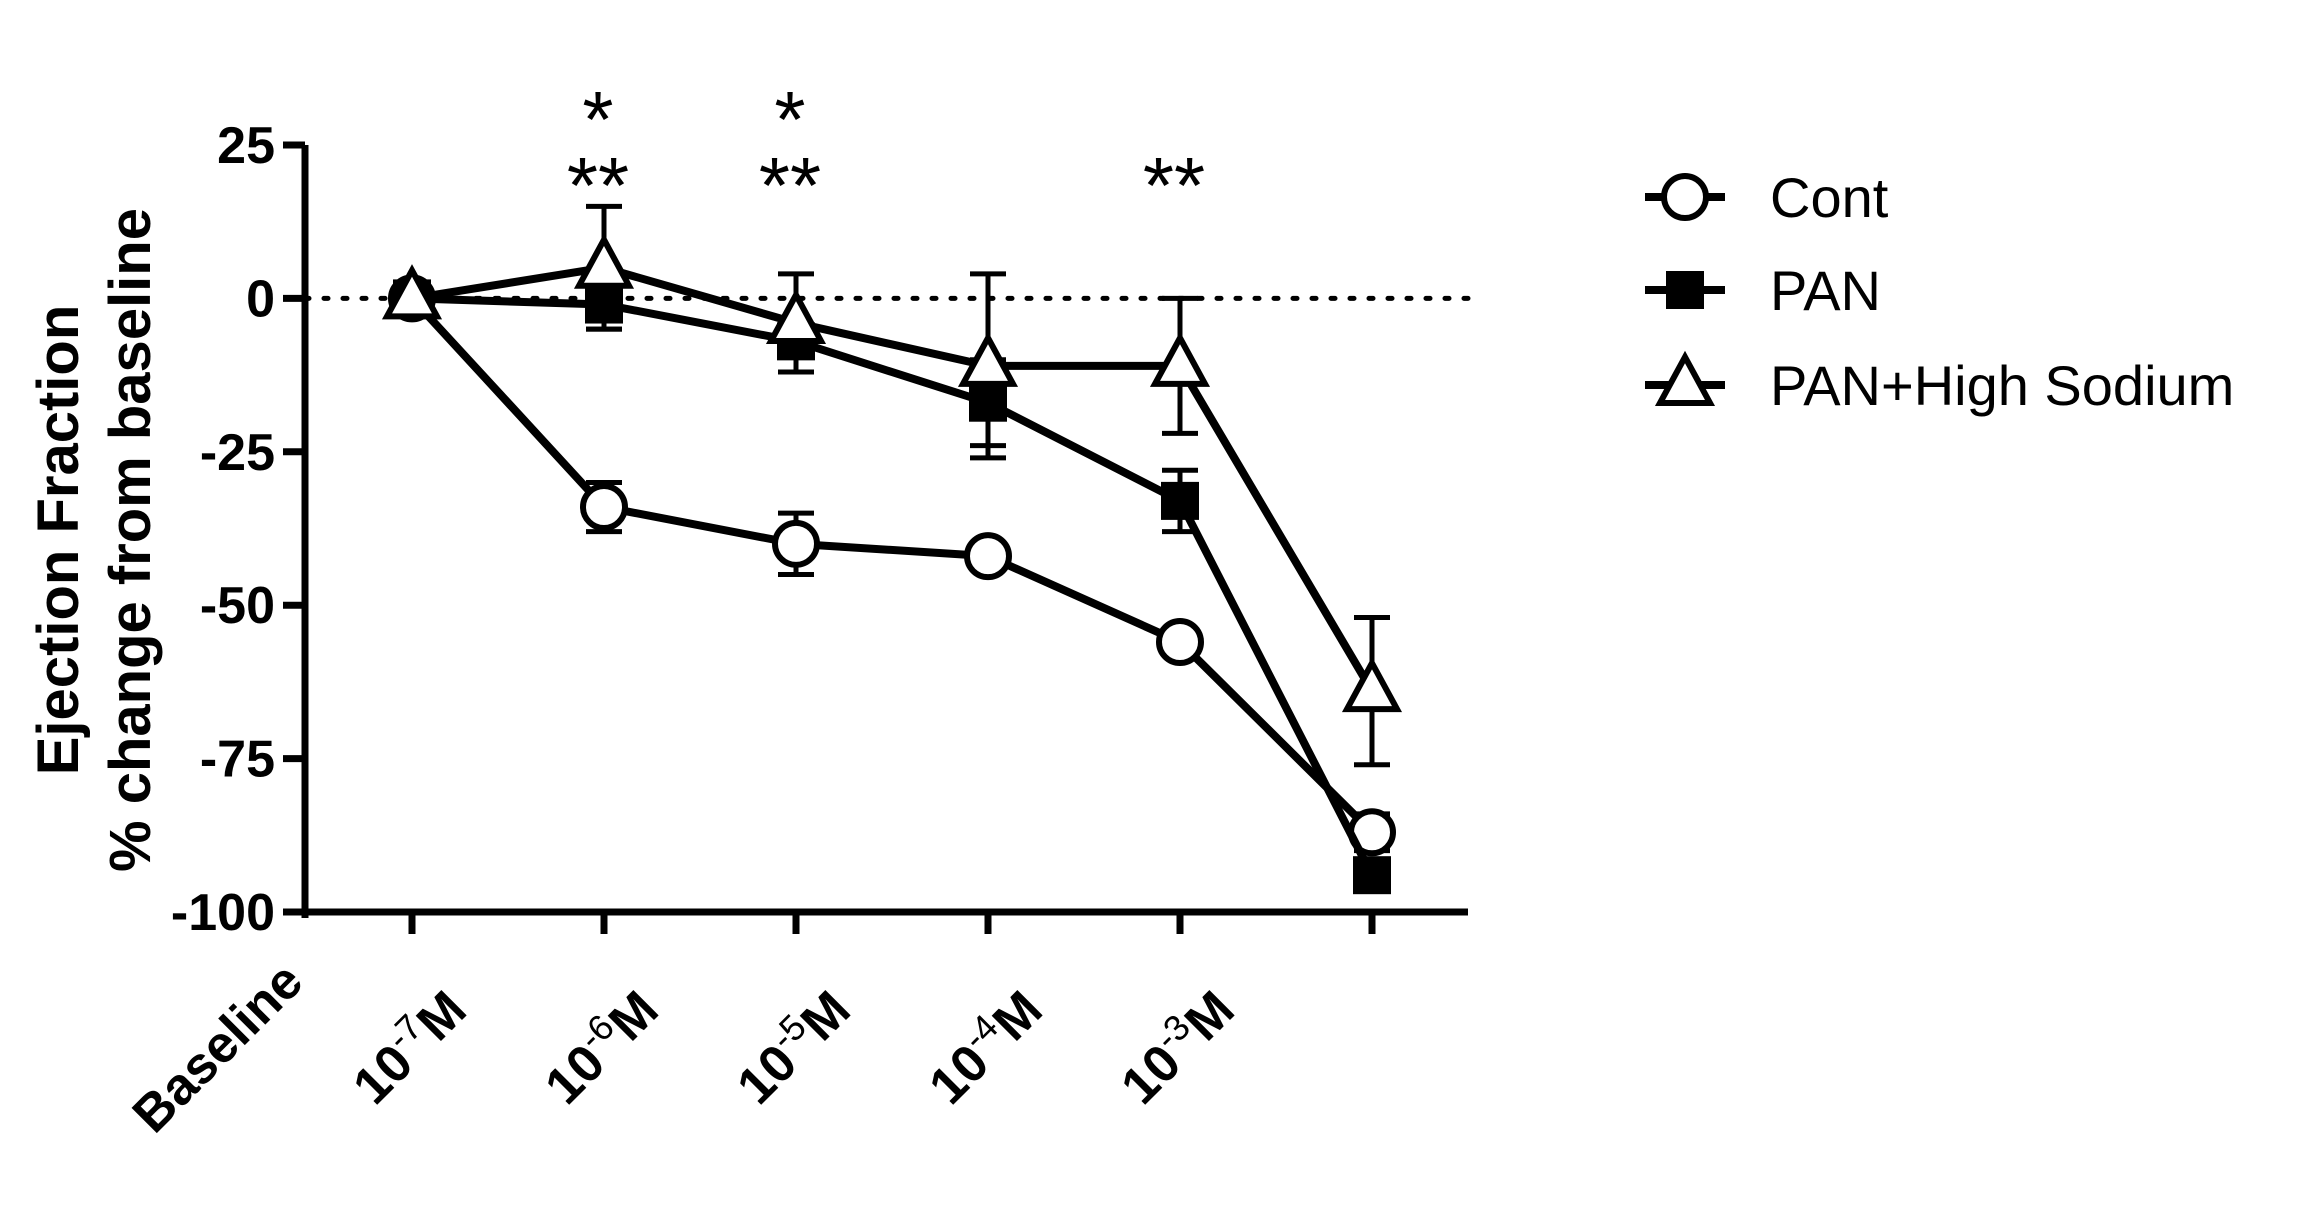 Image resolution: width=2310 pixels, height=1227 pixels. Describe the element at coordinates (1829, 197) in the screenshot. I see `legend-label: Cont` at that location.